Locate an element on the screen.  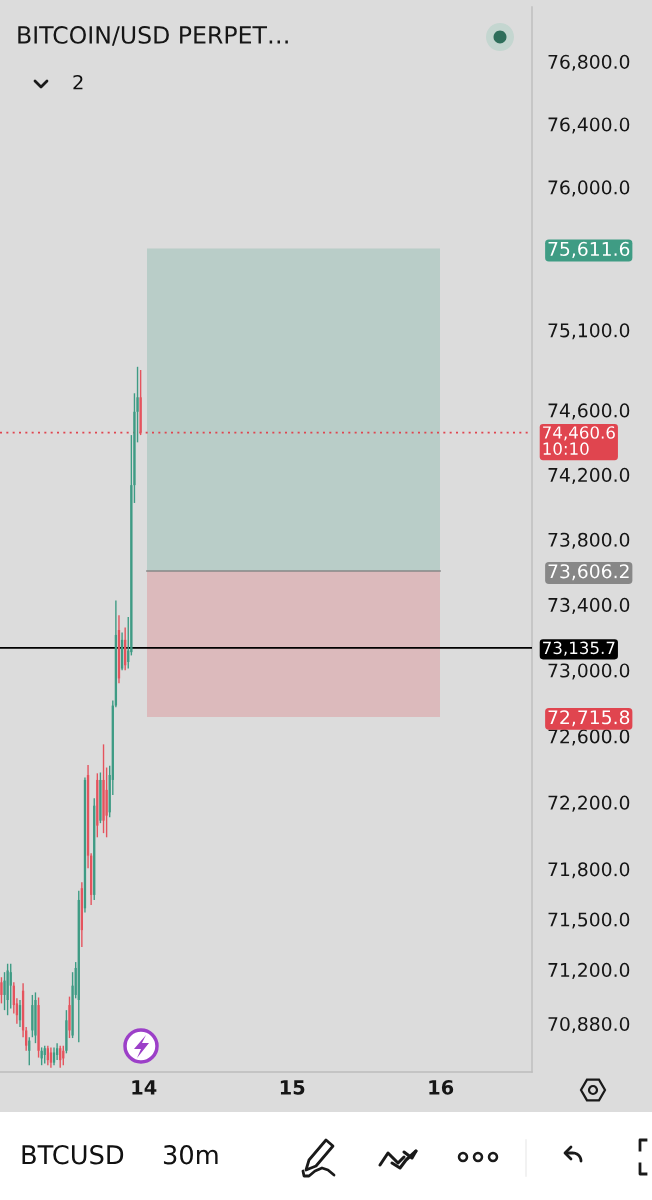
y-tick-label: 74,200.0 is located at coordinates (589, 475).